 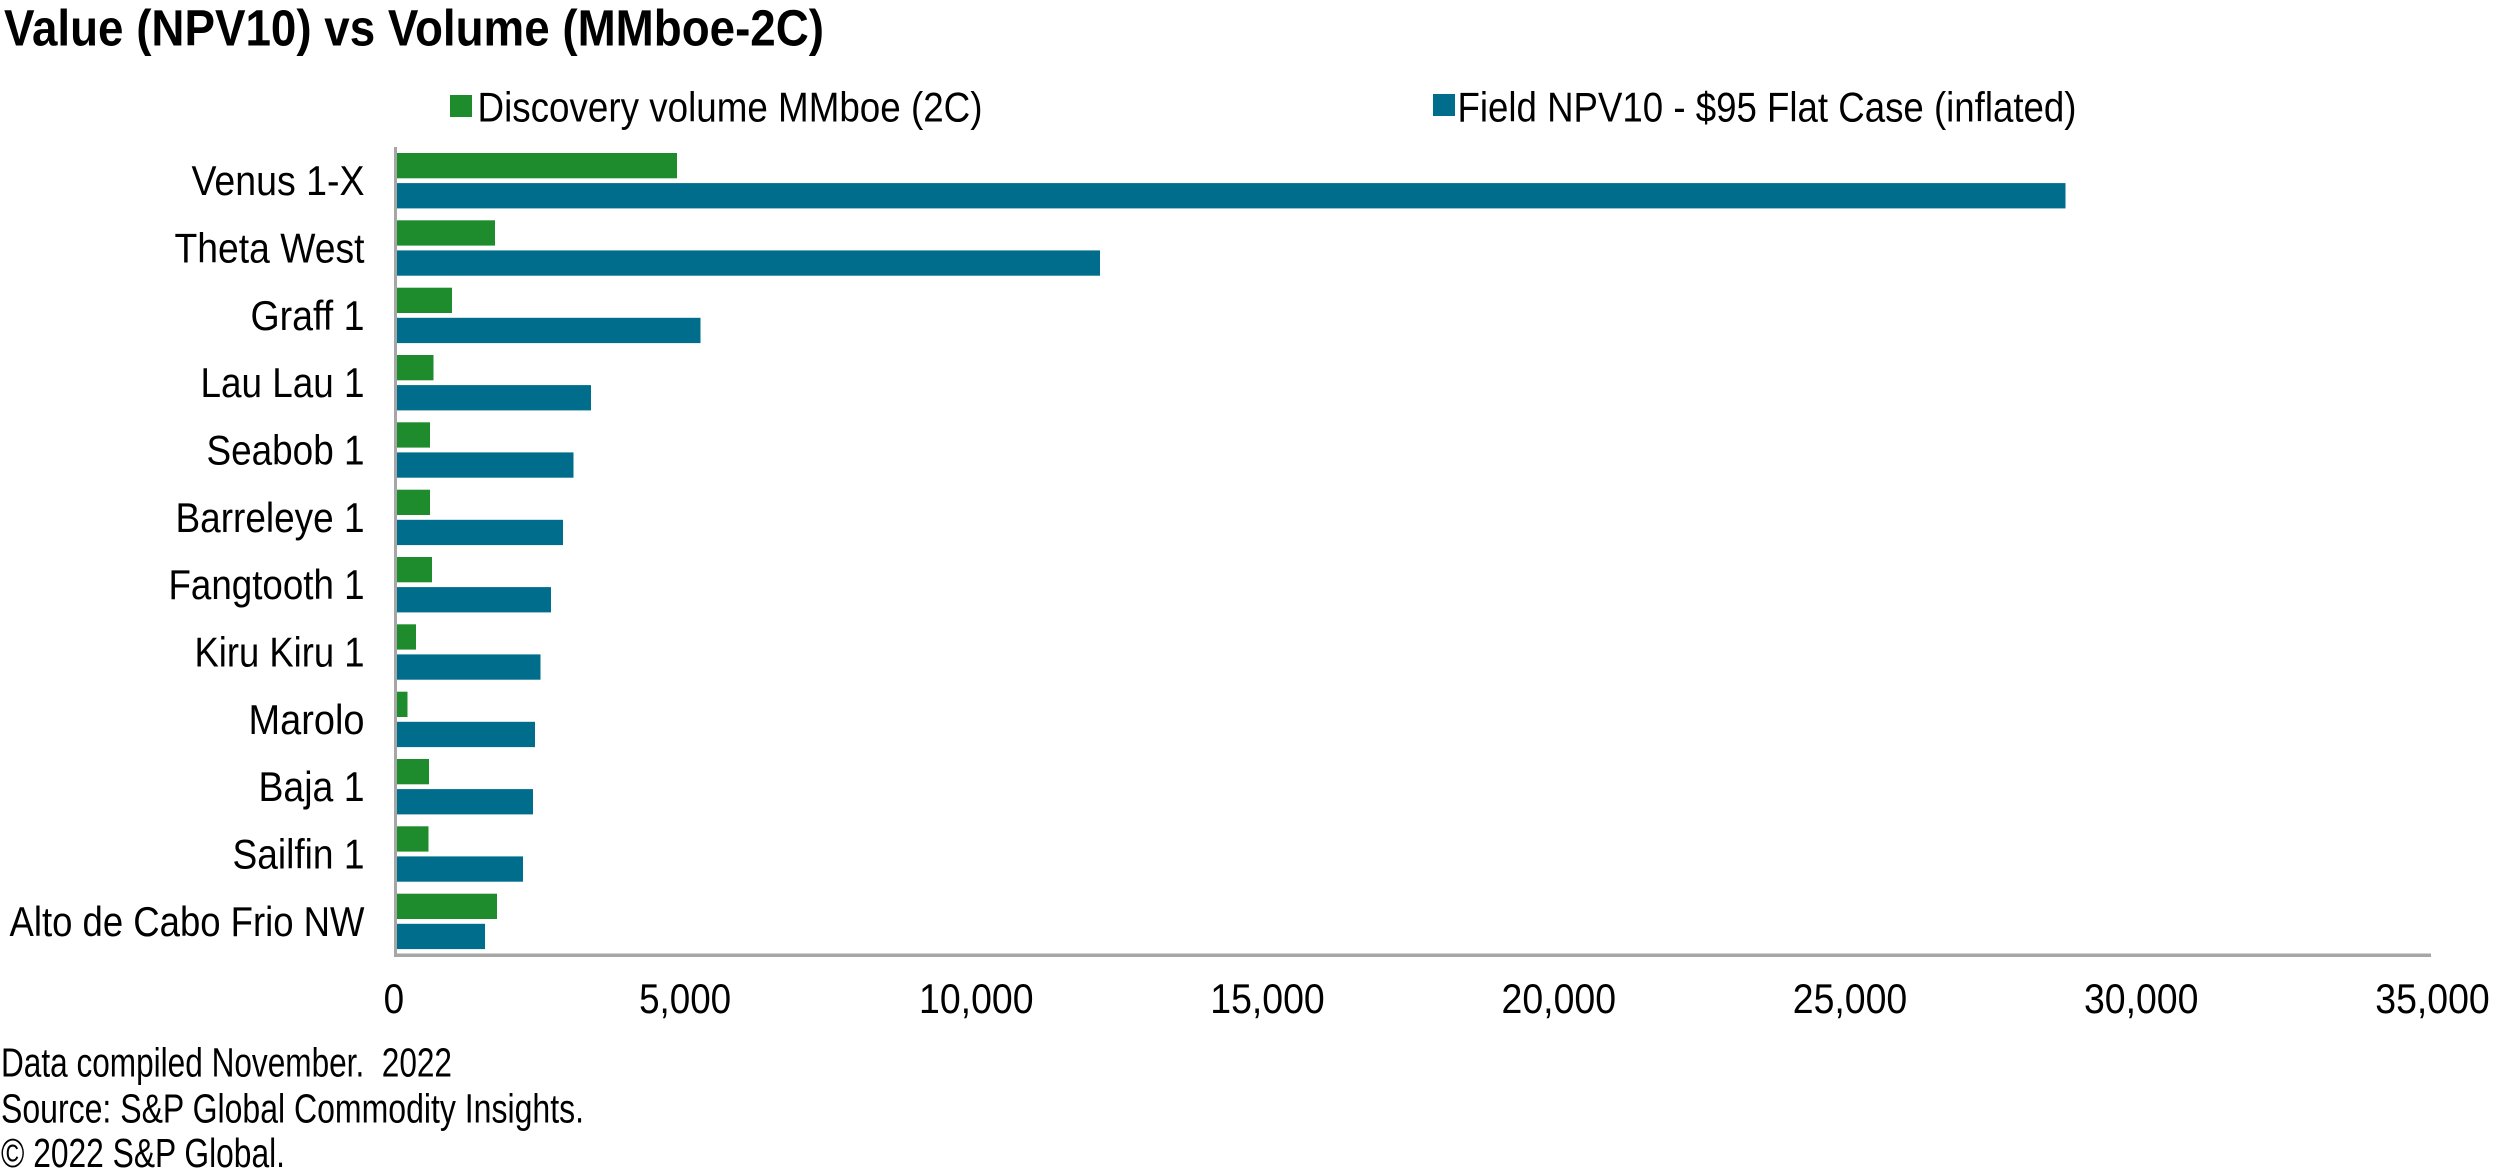 What do you see at coordinates (685, 998) in the screenshot?
I see `svg-text: 5,000` at bounding box center [685, 998].